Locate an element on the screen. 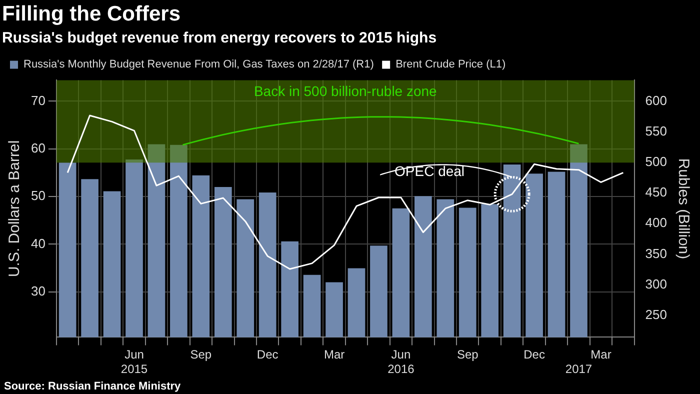 The width and height of the screenshot is (700, 394). y2-tick-label: 350 is located at coordinates (656, 253).